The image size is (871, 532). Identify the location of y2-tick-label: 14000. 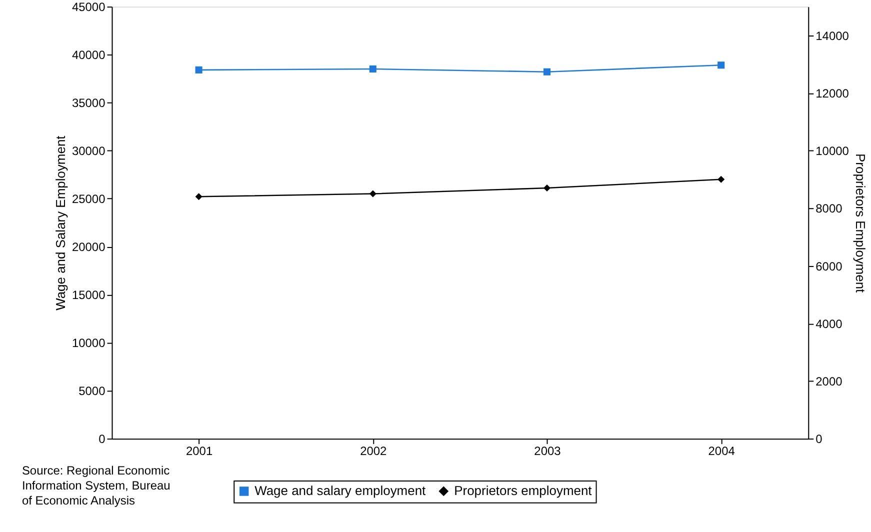
(833, 35).